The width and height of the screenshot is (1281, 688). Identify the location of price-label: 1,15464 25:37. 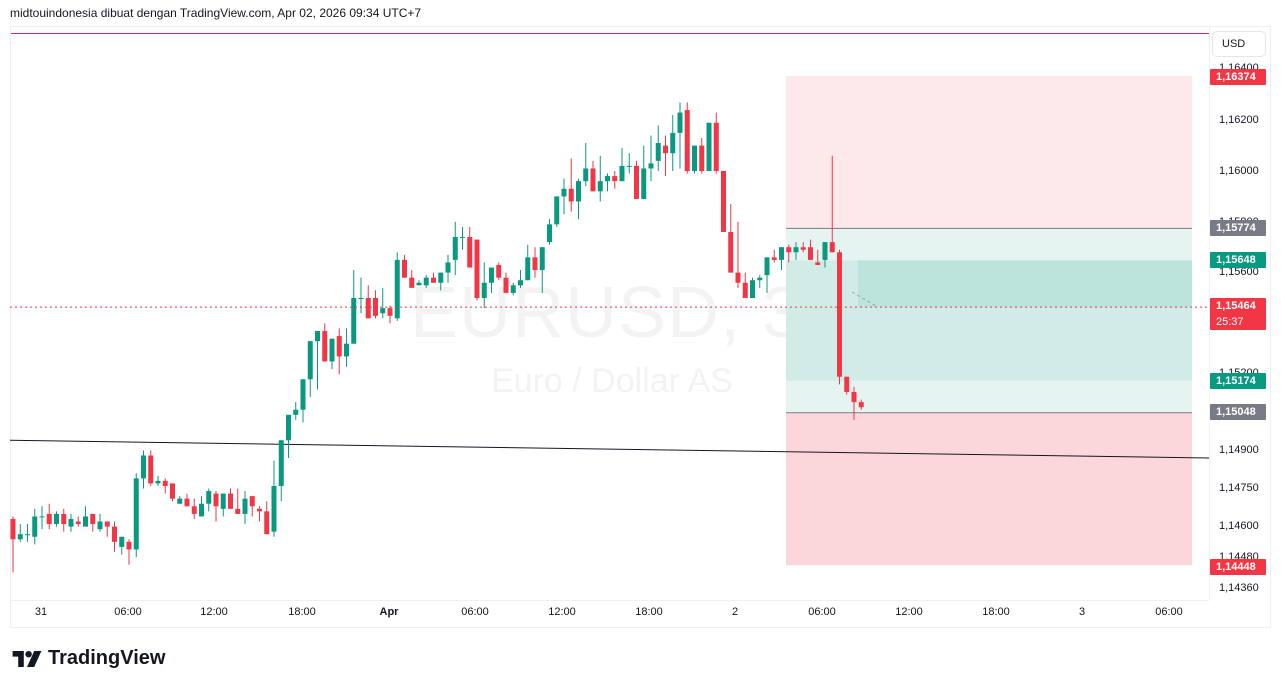
(1238, 314).